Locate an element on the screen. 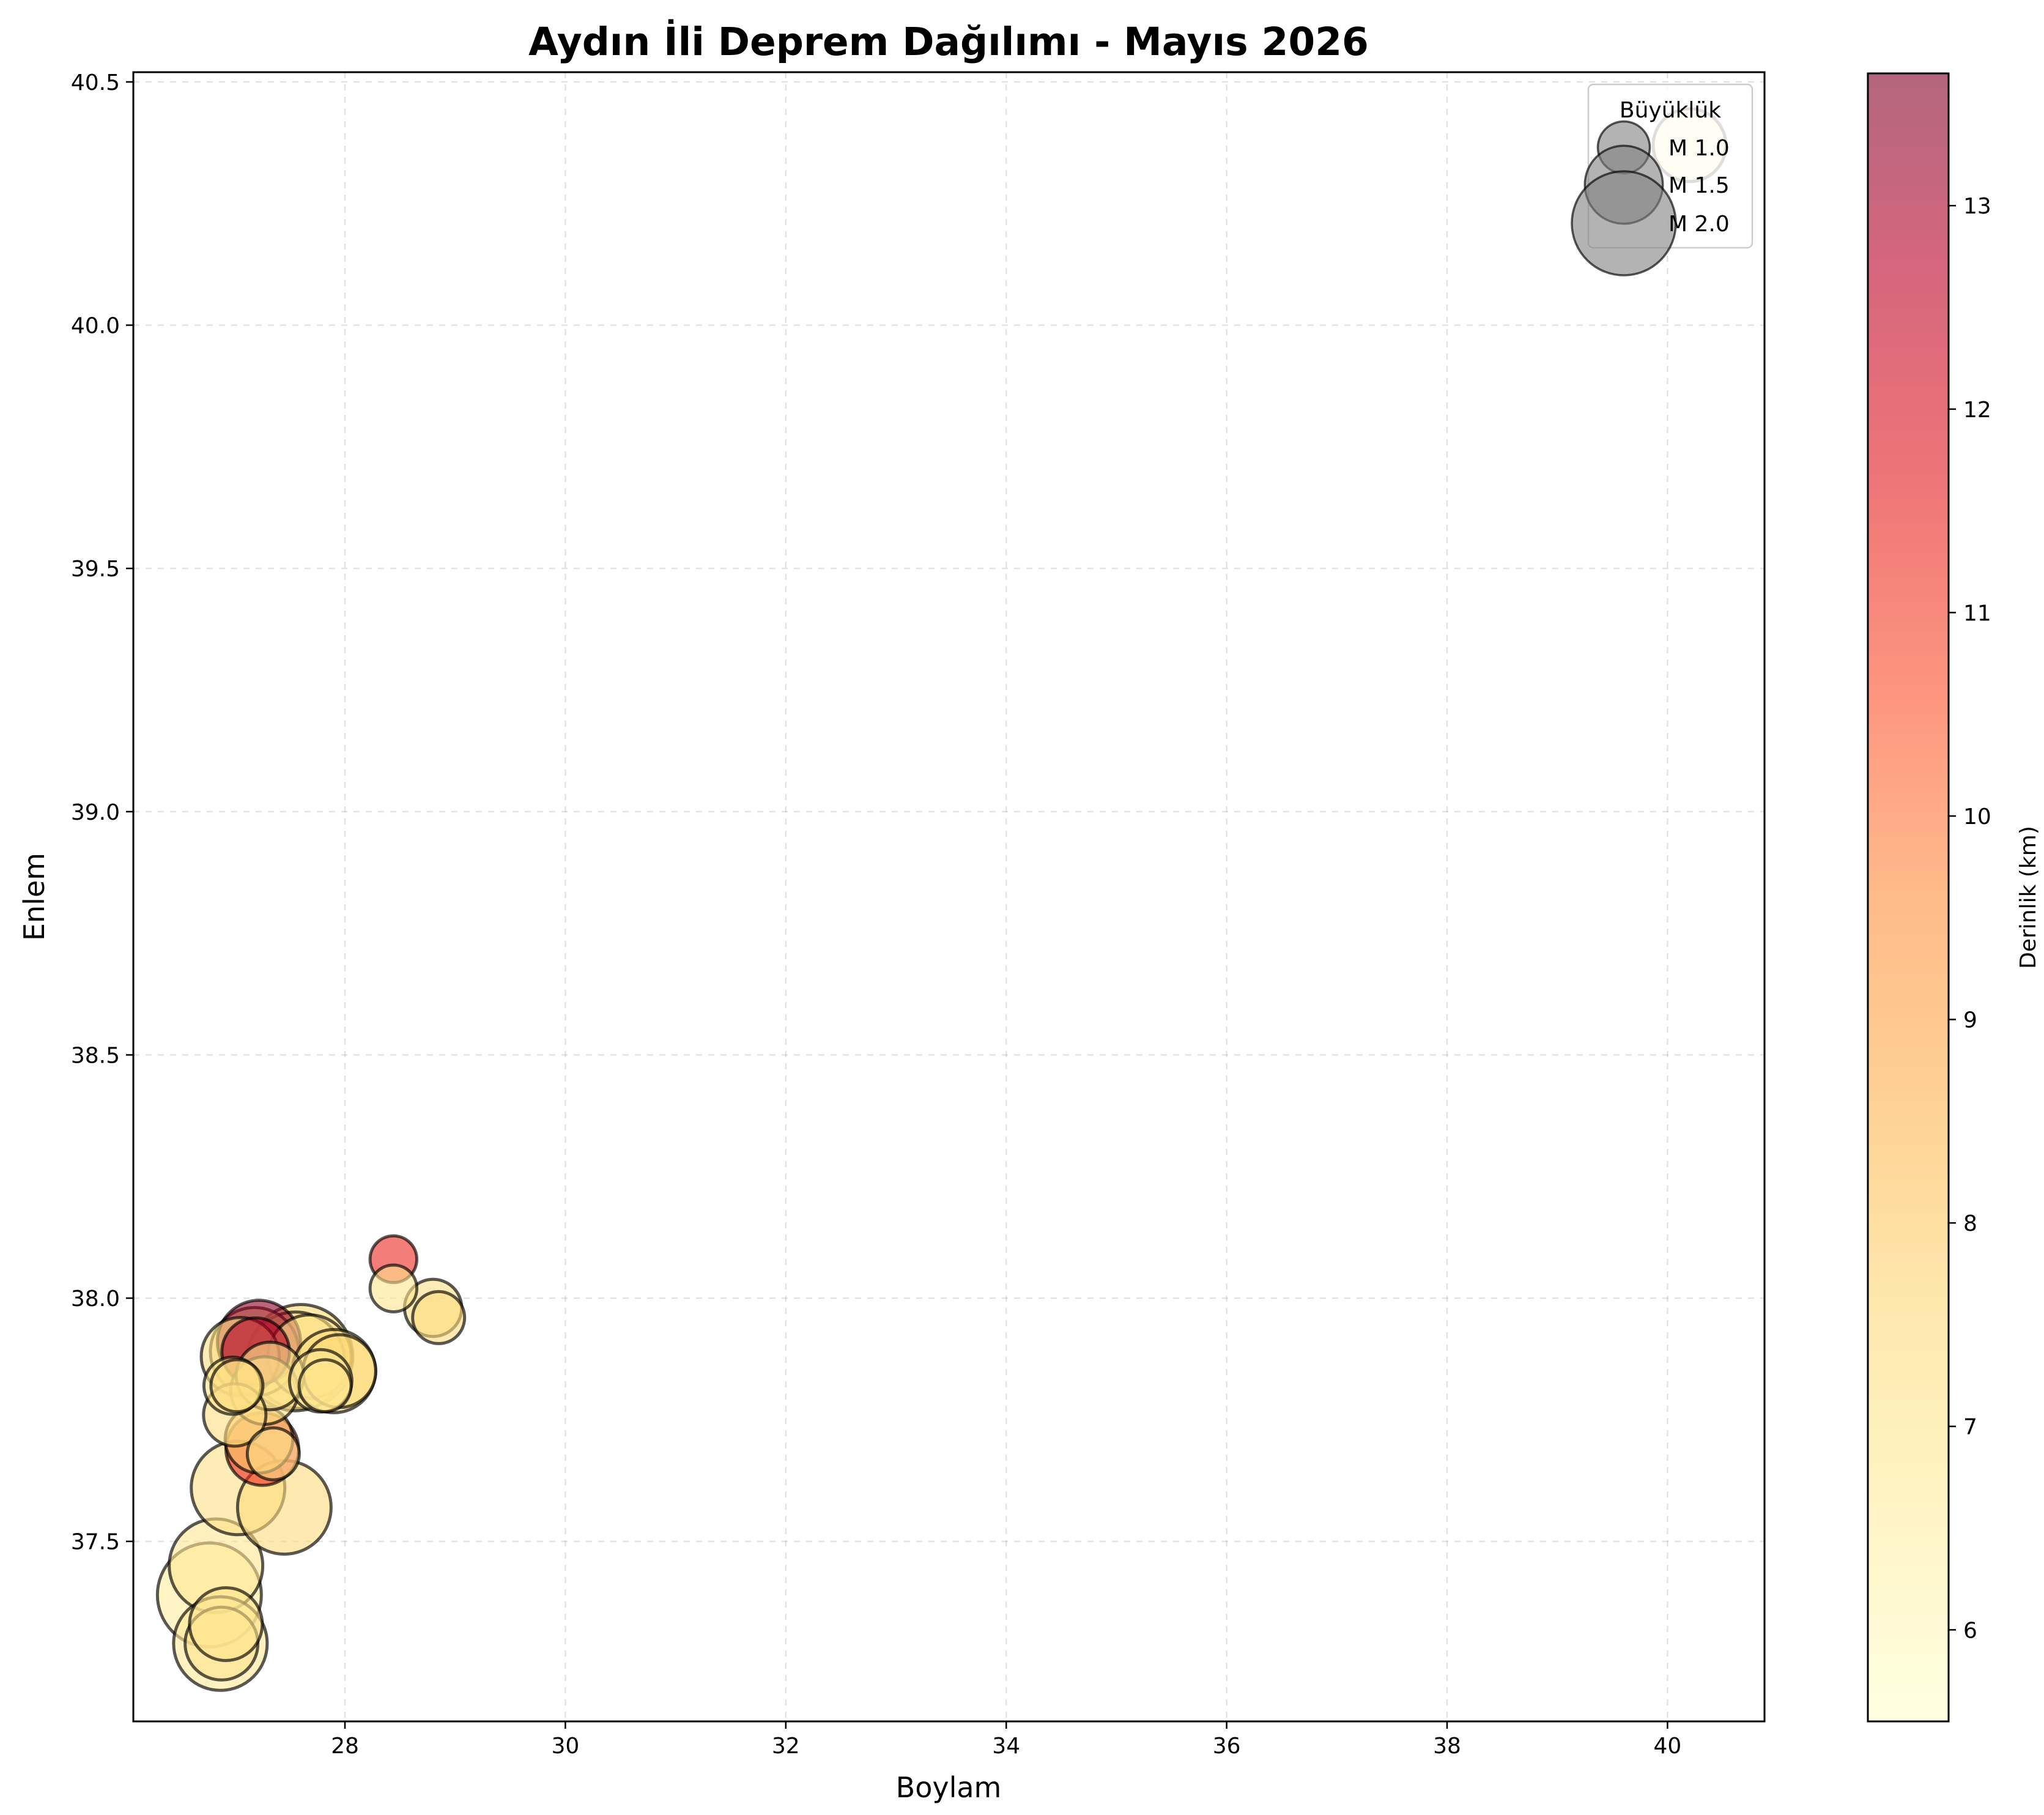 The image size is (2044, 1815). x-tick-label: 34 is located at coordinates (1006, 1747).